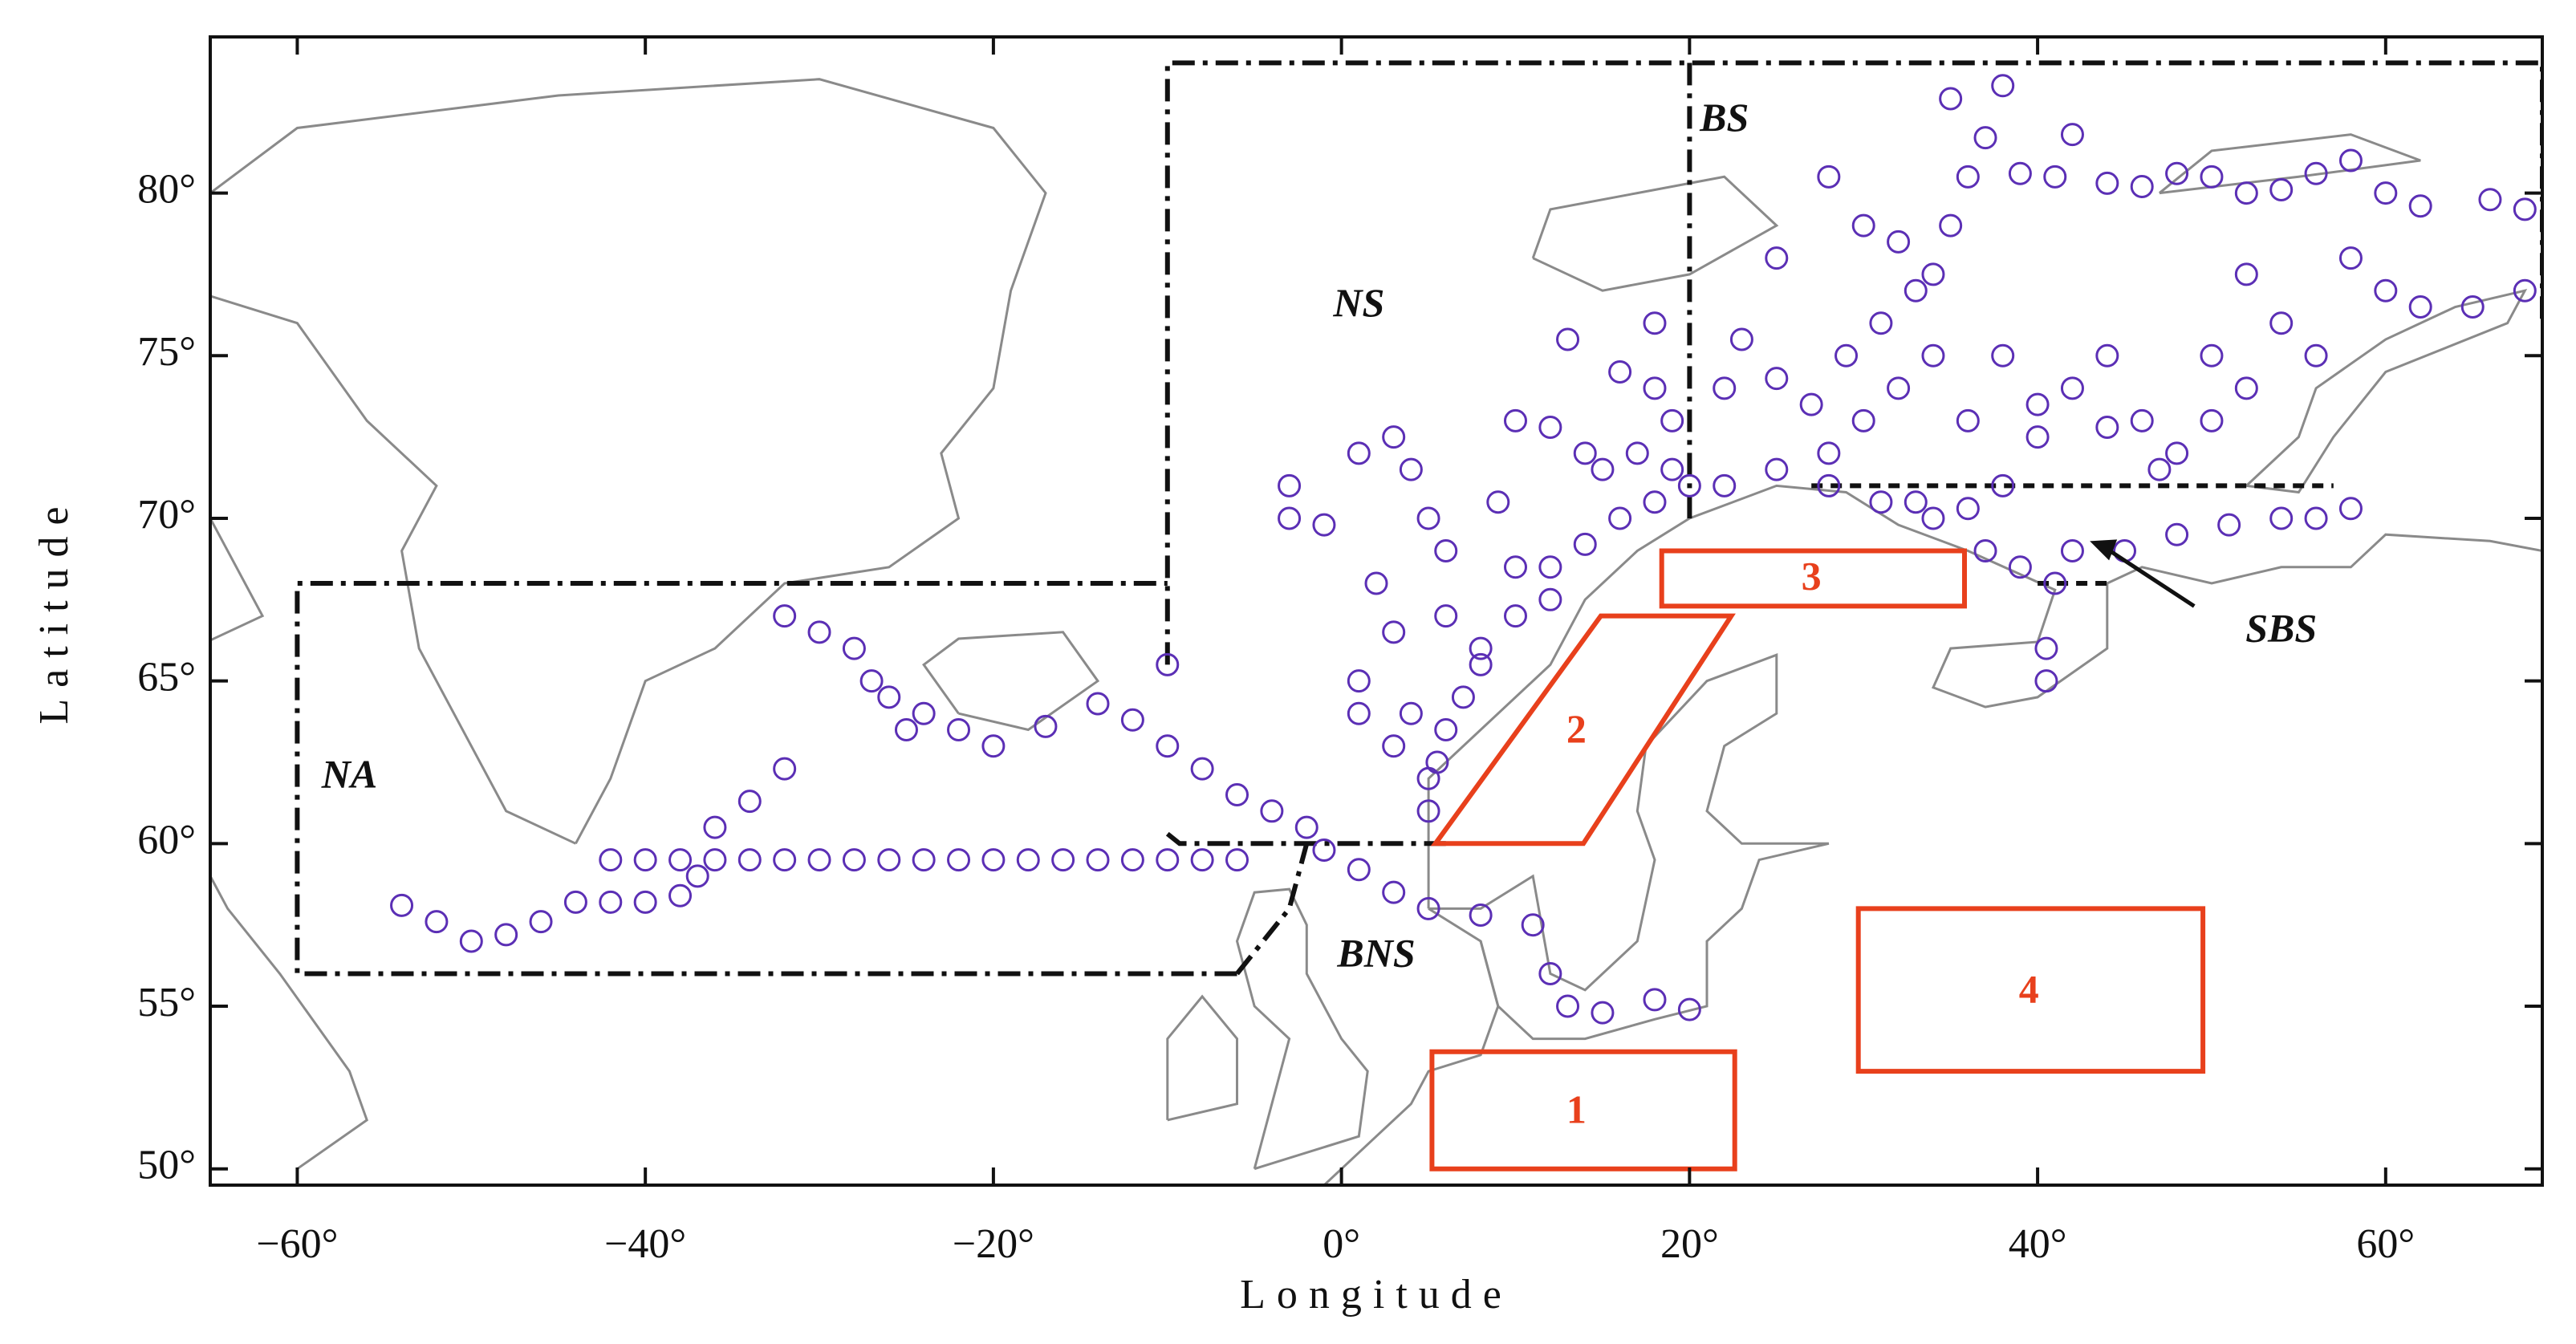  What do you see at coordinates (166, 1165) in the screenshot?
I see `y-tick-label: 50°` at bounding box center [166, 1165].